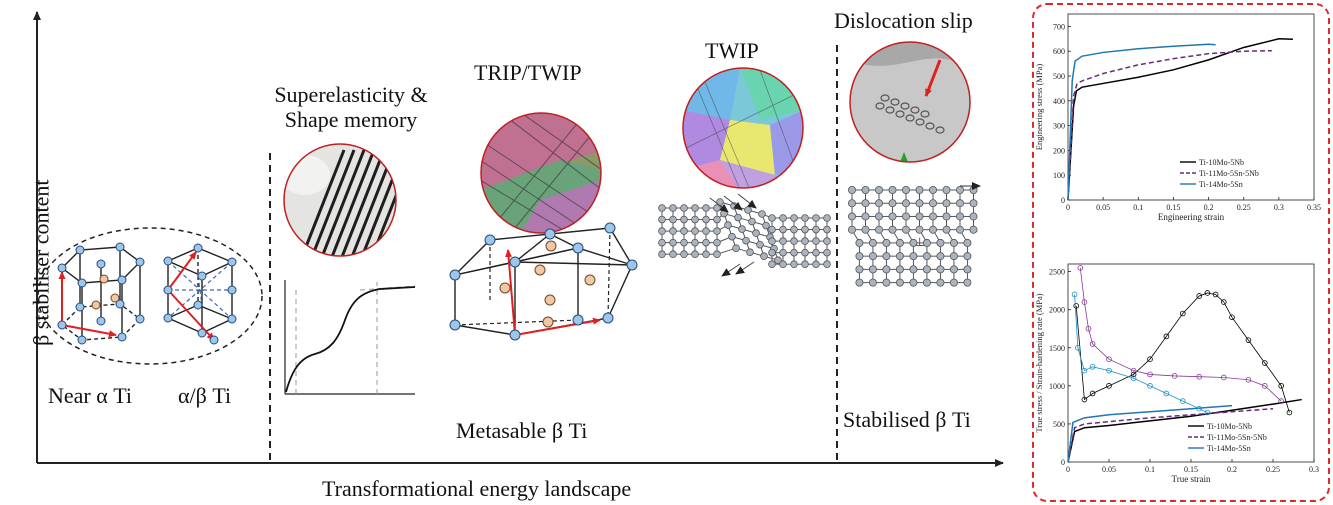 This screenshot has width=1333, height=505. Describe the element at coordinates (732, 50) in the screenshot. I see `label-twip: TWIP` at that location.